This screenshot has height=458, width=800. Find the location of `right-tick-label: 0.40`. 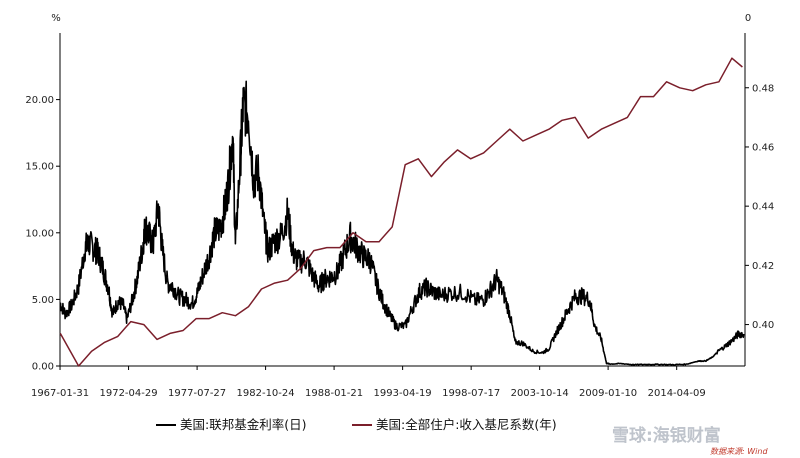

right-tick-label: 0.40 is located at coordinates (763, 325).